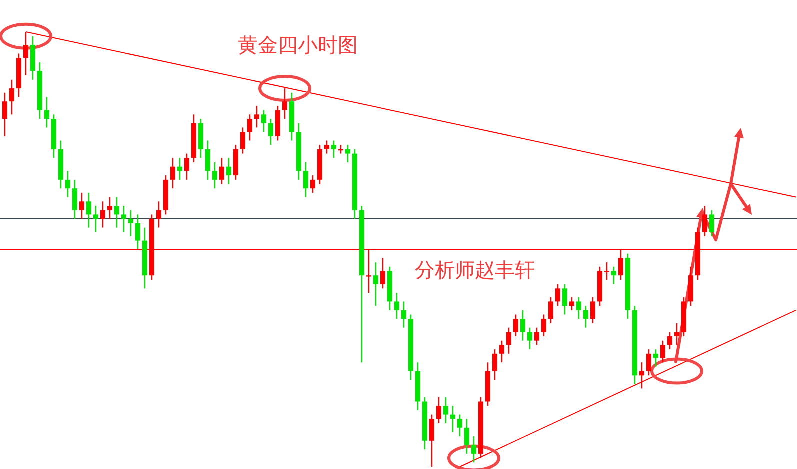 The height and width of the screenshot is (469, 797). What do you see at coordinates (298, 45) in the screenshot?
I see `chart-title: 黄金四小时图` at bounding box center [298, 45].